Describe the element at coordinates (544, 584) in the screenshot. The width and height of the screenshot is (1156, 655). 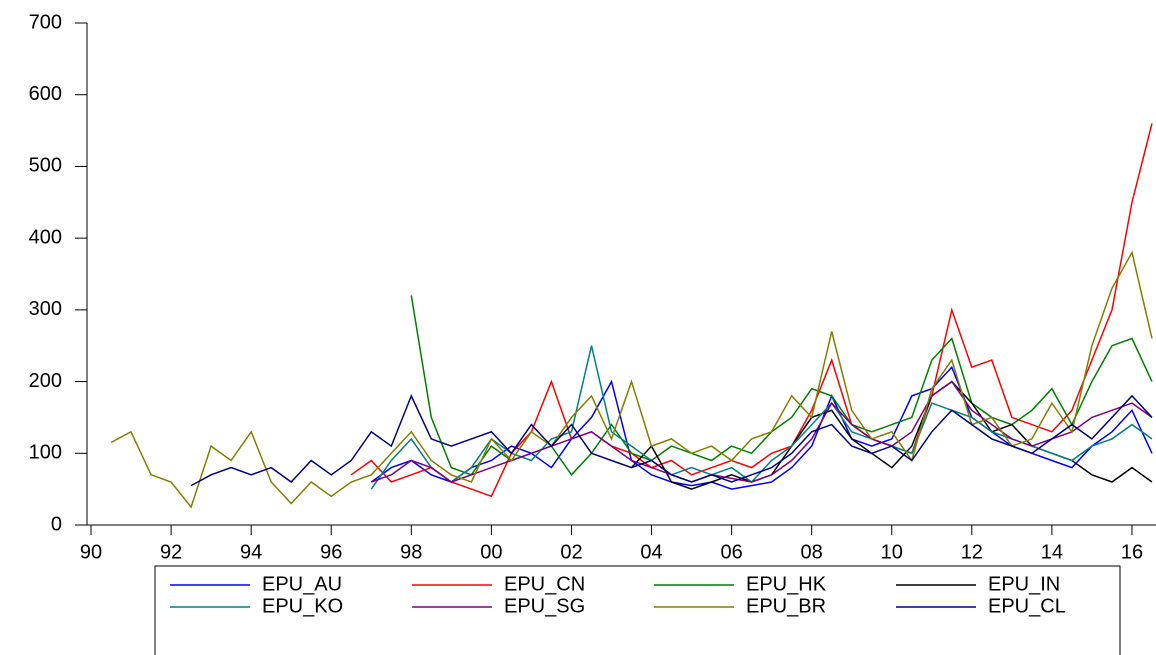
I see `legend-label: EPU_CN` at that location.